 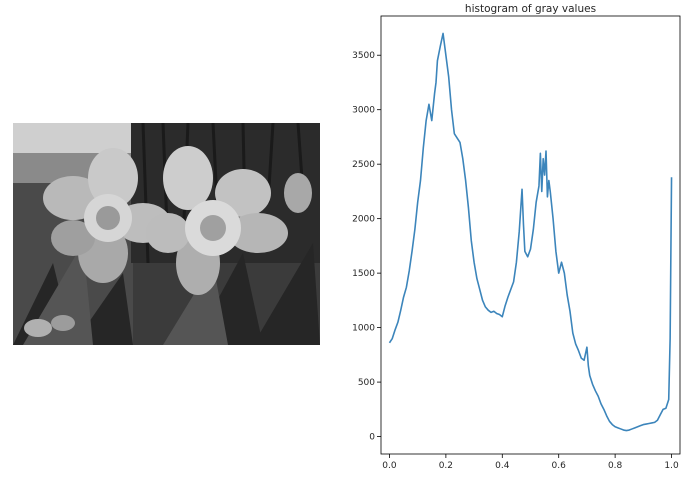 What do you see at coordinates (502, 466) in the screenshot?
I see `x-tick-label: 0.4` at bounding box center [502, 466].